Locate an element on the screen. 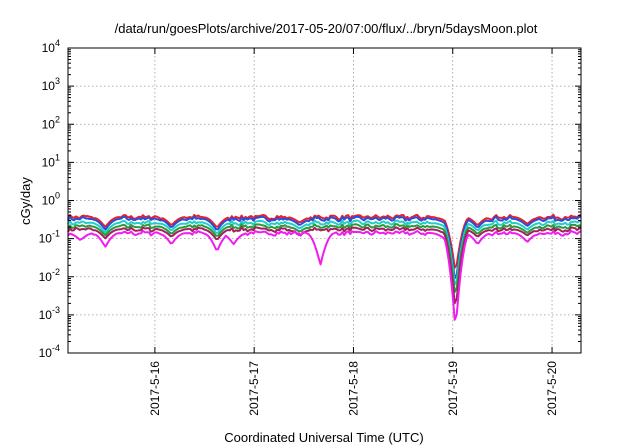  y-tick-label: 10⁴ is located at coordinates (51, 46).